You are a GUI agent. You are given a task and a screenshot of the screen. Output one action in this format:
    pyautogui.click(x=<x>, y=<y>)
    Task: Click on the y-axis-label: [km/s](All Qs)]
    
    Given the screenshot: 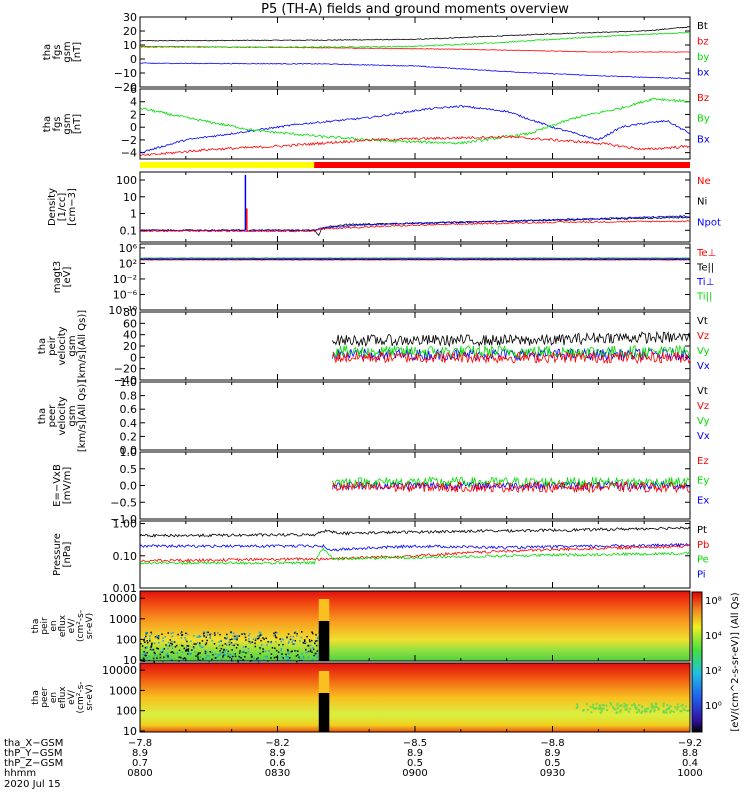 What is the action you would take?
    pyautogui.click(x=82, y=416)
    